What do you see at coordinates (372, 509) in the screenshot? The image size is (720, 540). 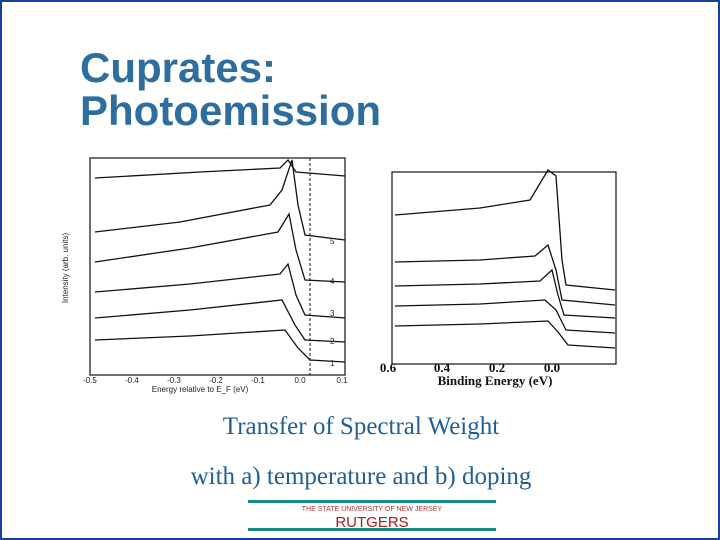 I see `logo-tagline: THE STATE UNIVERSITY OF NEW JERSEY` at bounding box center [372, 509].